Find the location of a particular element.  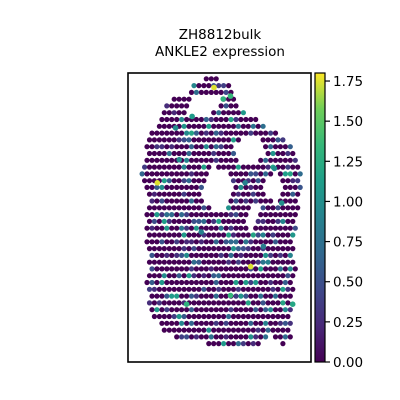

colorbar-tick-label: 1.25 is located at coordinates (348, 162).